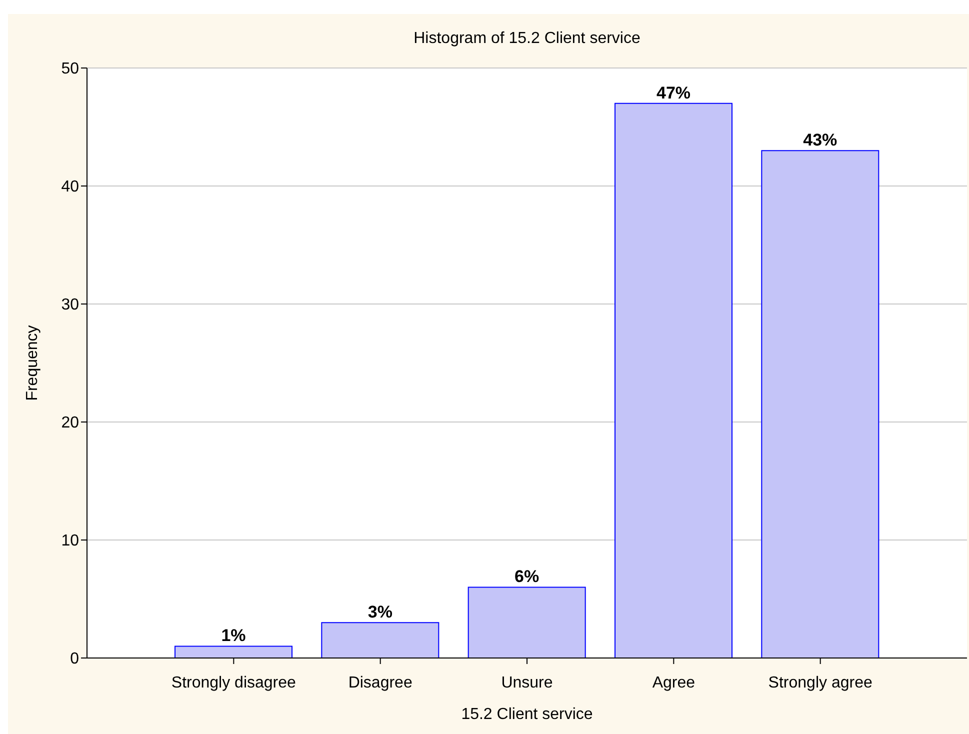 This screenshot has width=969, height=734. I want to click on y-tick-label: 40, so click(70, 187).